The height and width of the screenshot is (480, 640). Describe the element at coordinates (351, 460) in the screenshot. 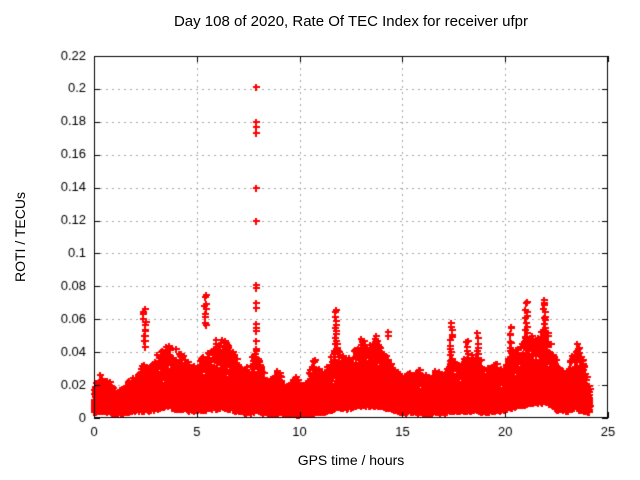

I see `x-axis-label: GPS time / hours` at that location.